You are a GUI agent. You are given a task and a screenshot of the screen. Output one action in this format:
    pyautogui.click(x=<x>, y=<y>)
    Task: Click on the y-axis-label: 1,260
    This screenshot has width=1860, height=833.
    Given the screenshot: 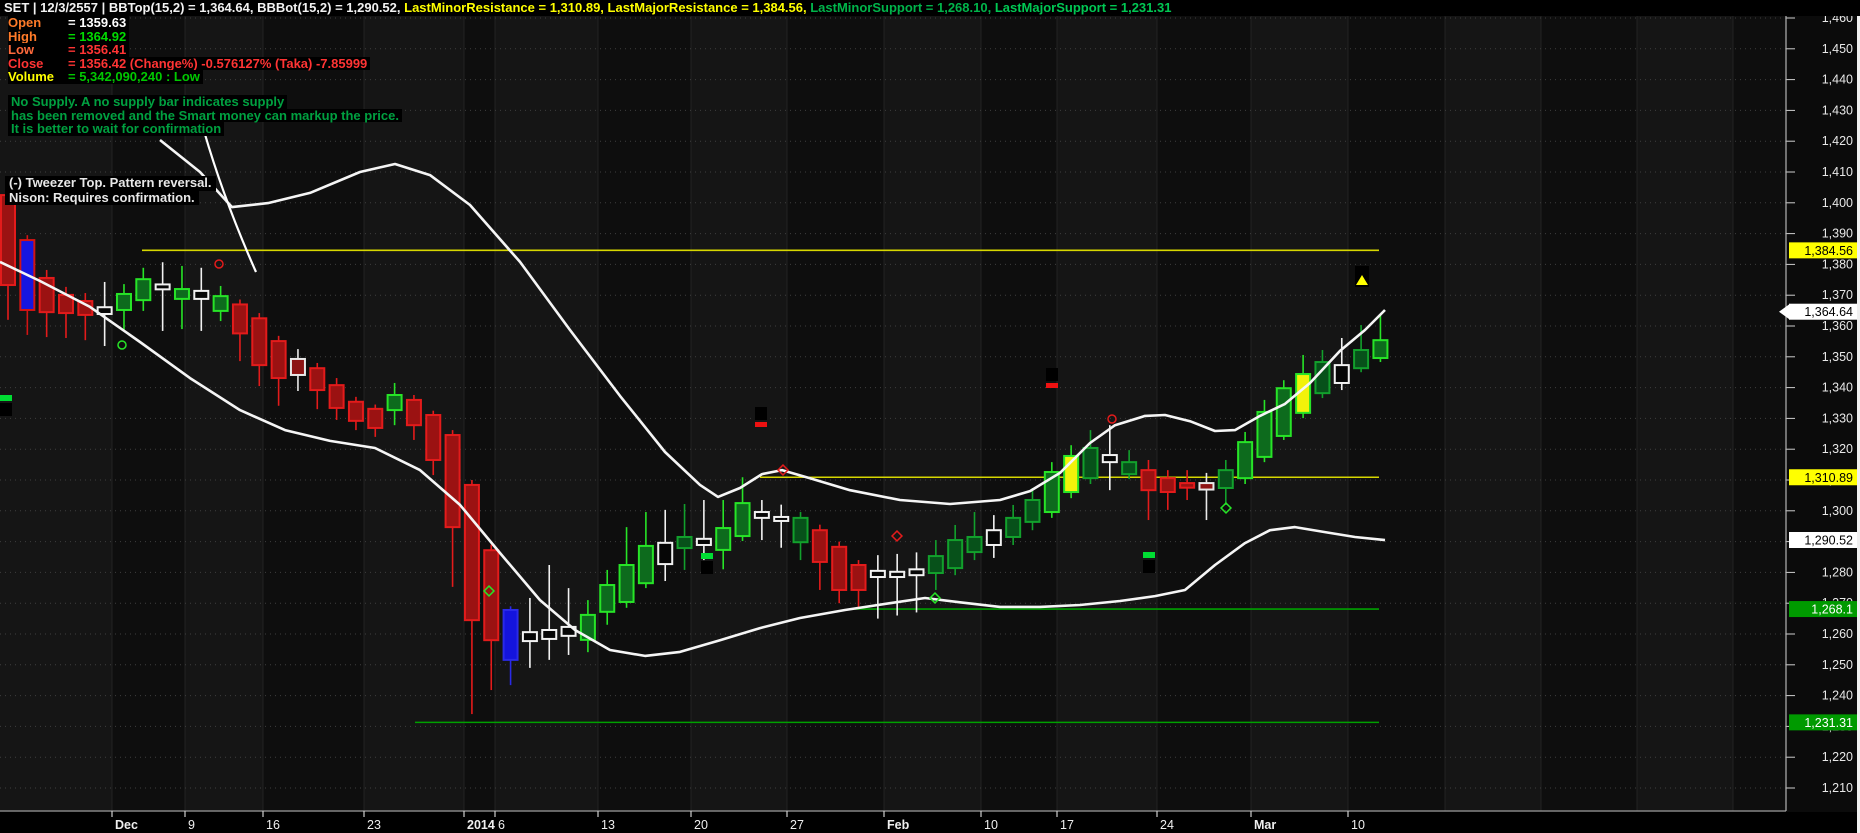 What is the action you would take?
    pyautogui.click(x=1837, y=634)
    